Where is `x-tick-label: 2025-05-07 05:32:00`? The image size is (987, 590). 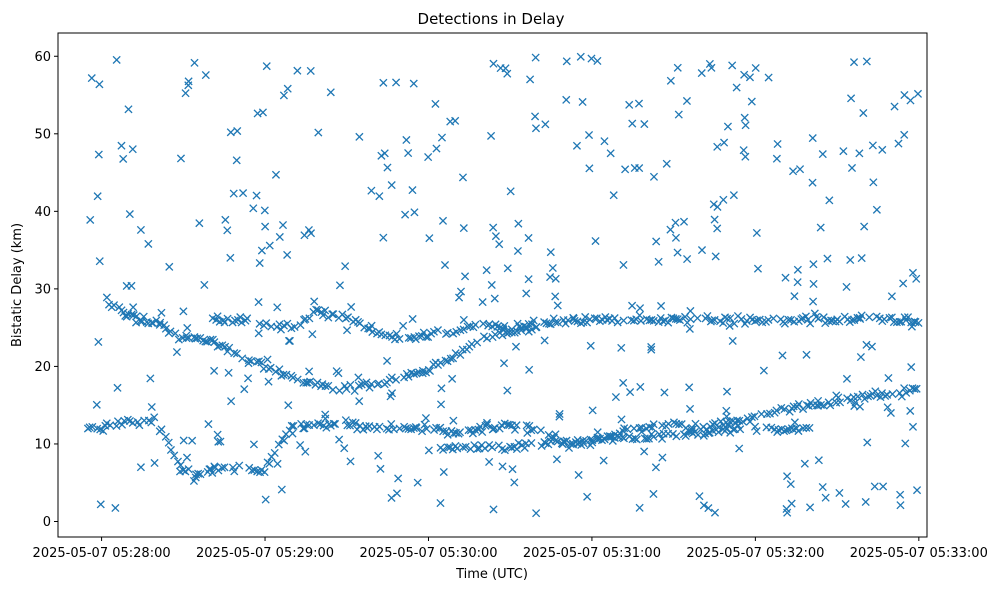 x-tick-label: 2025-05-07 05:32:00 is located at coordinates (755, 553).